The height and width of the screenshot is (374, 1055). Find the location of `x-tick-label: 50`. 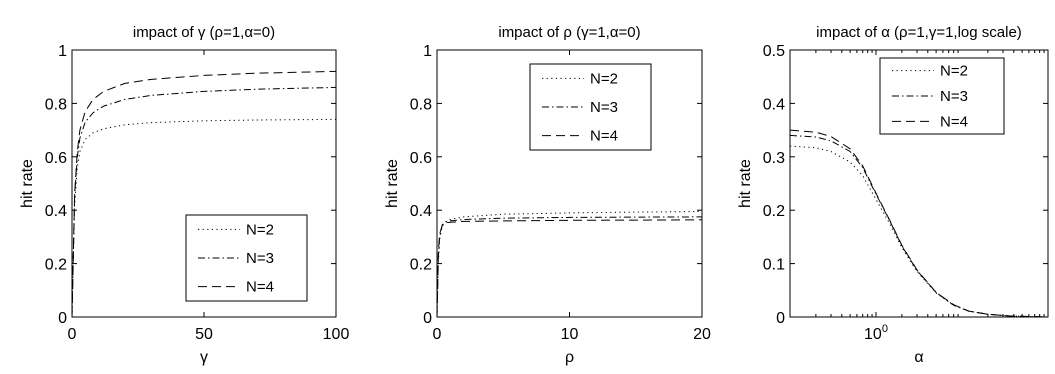

x-tick-label: 50 is located at coordinates (204, 334).